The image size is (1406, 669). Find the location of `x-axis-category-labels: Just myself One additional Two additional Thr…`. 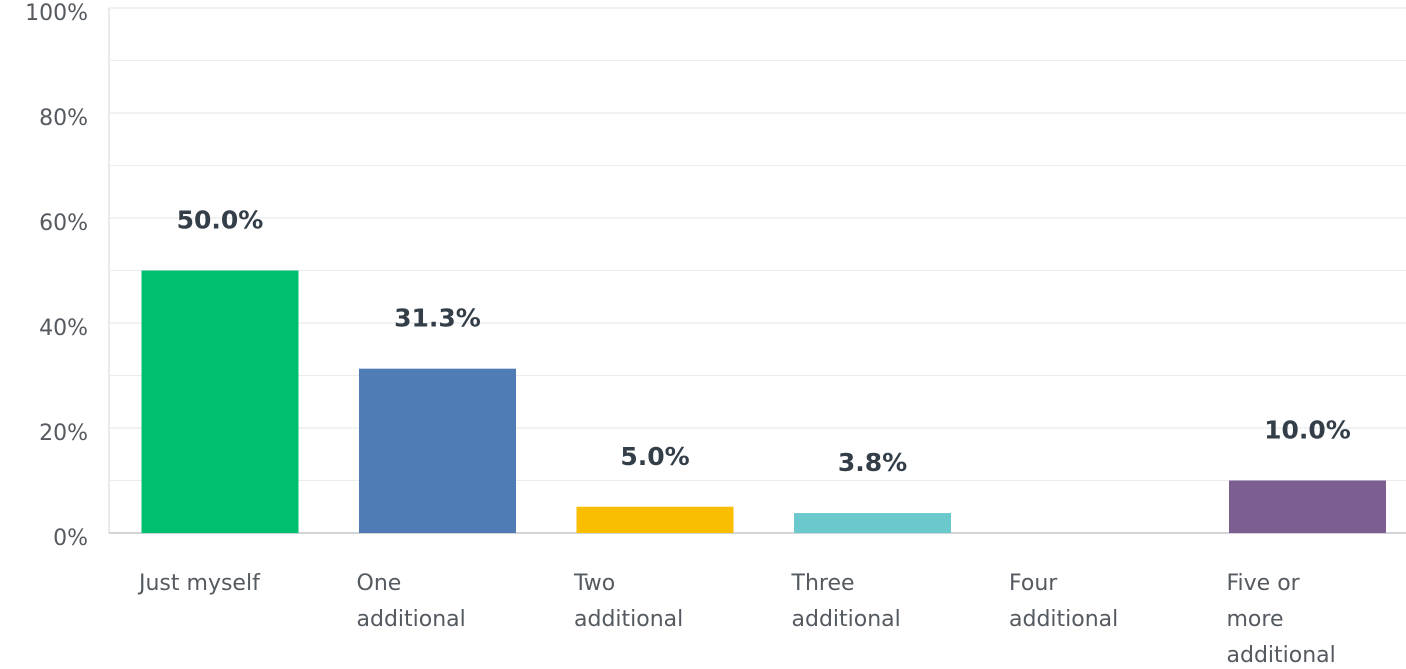

x-axis-category-labels: Just myself One additional Two additional Thr… is located at coordinates (736, 619).